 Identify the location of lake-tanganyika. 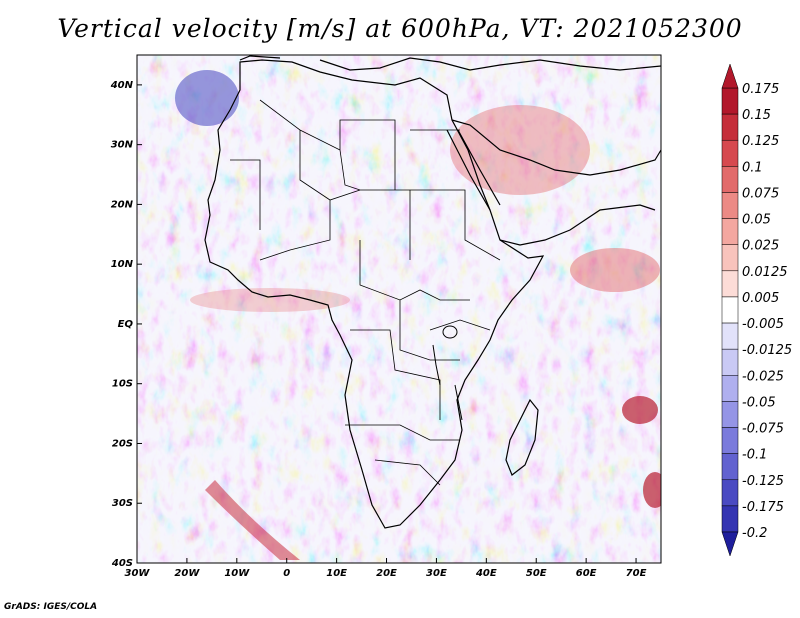
(436, 365).